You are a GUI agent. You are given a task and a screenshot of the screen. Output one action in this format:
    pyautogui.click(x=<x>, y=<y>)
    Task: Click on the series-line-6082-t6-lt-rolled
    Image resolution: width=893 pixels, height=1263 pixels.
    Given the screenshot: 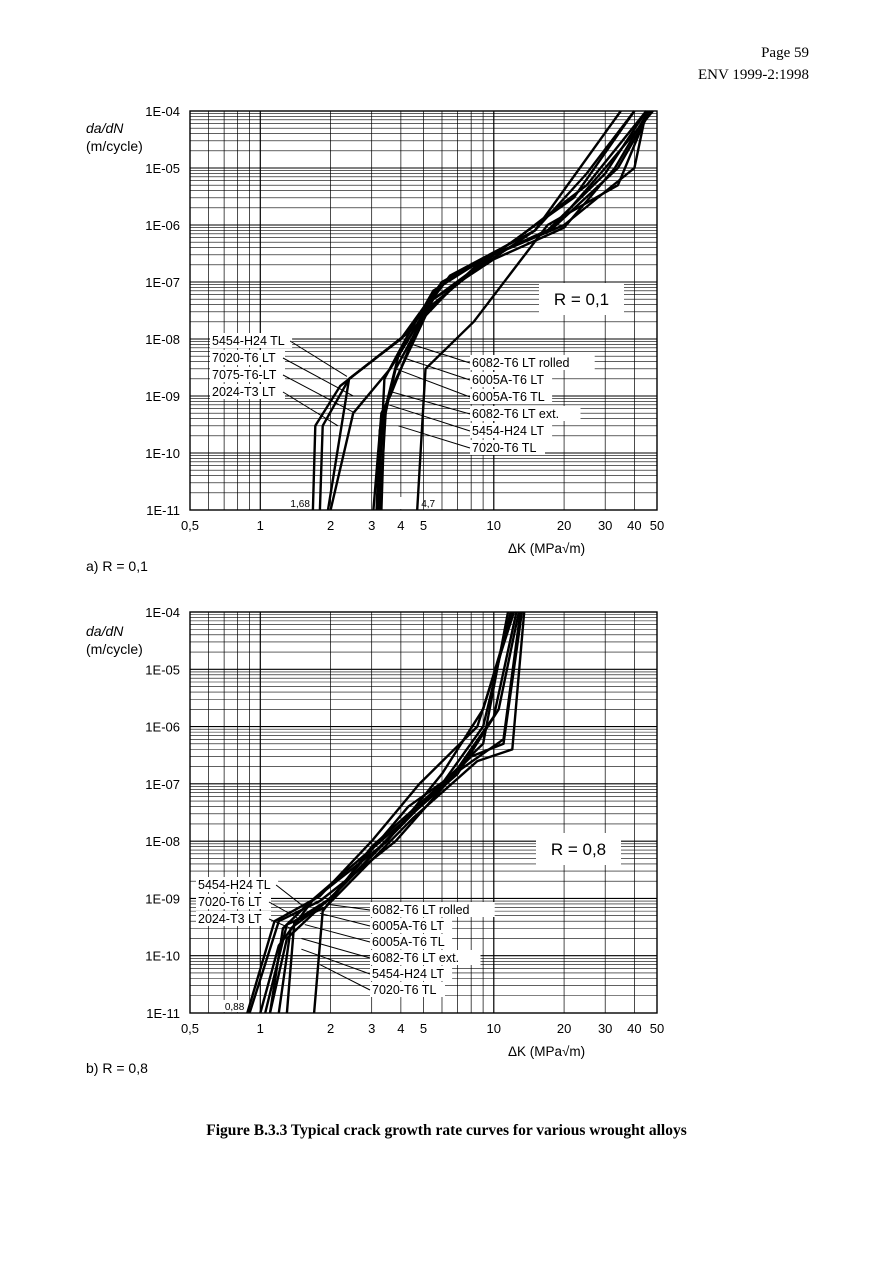 What is the action you would take?
    pyautogui.click(x=512, y=310)
    